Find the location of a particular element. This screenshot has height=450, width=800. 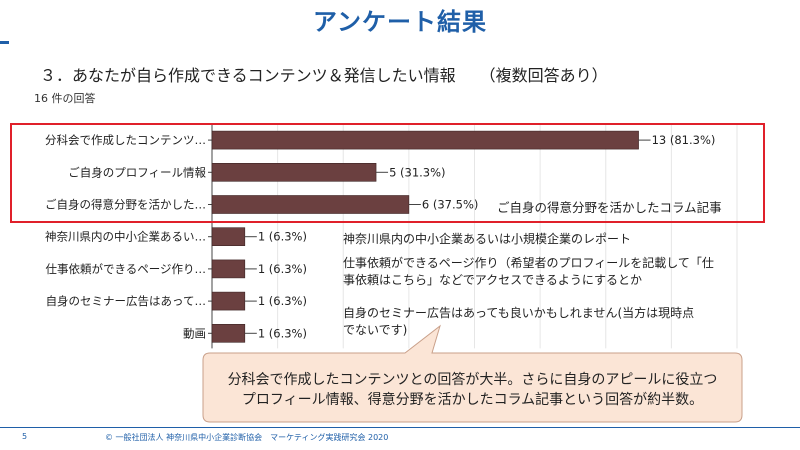

note-seminar-line1: 自身のセミナー広告はあっても良いかもしれません(当方は現時点 is located at coordinates (519, 313).